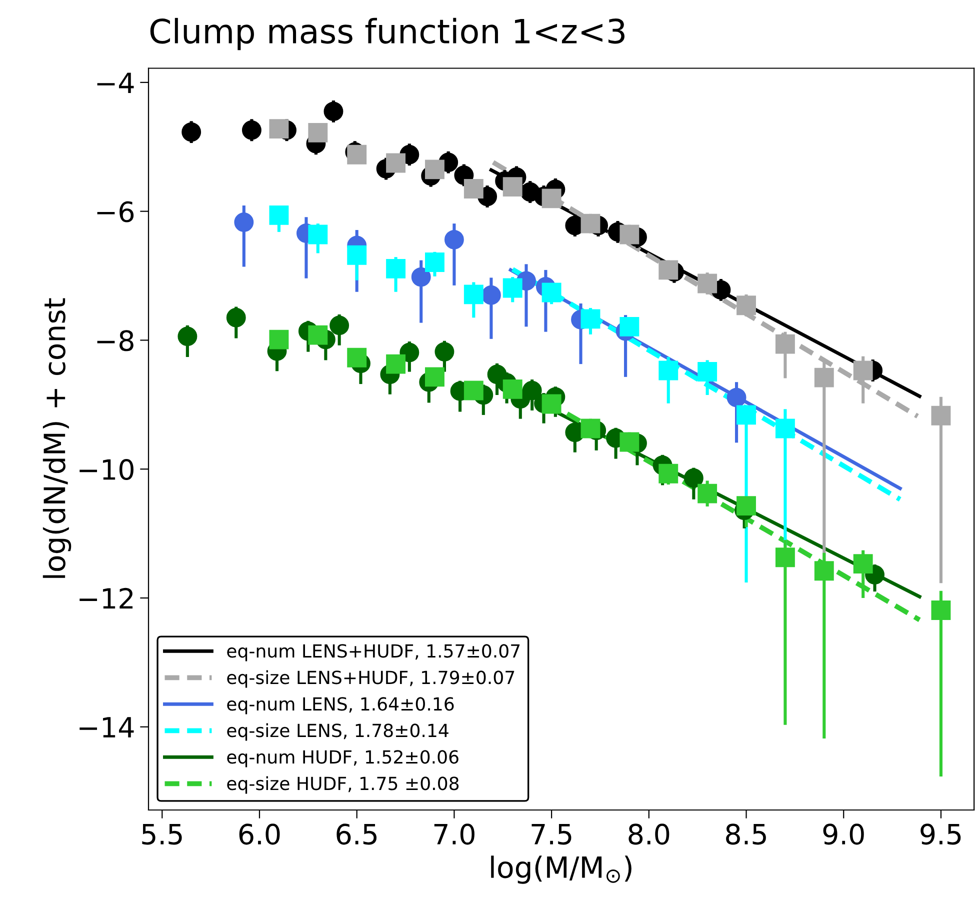 This screenshot has width=977, height=898. Describe the element at coordinates (356, 834) in the screenshot. I see `x-tick-label: 6.5` at that location.